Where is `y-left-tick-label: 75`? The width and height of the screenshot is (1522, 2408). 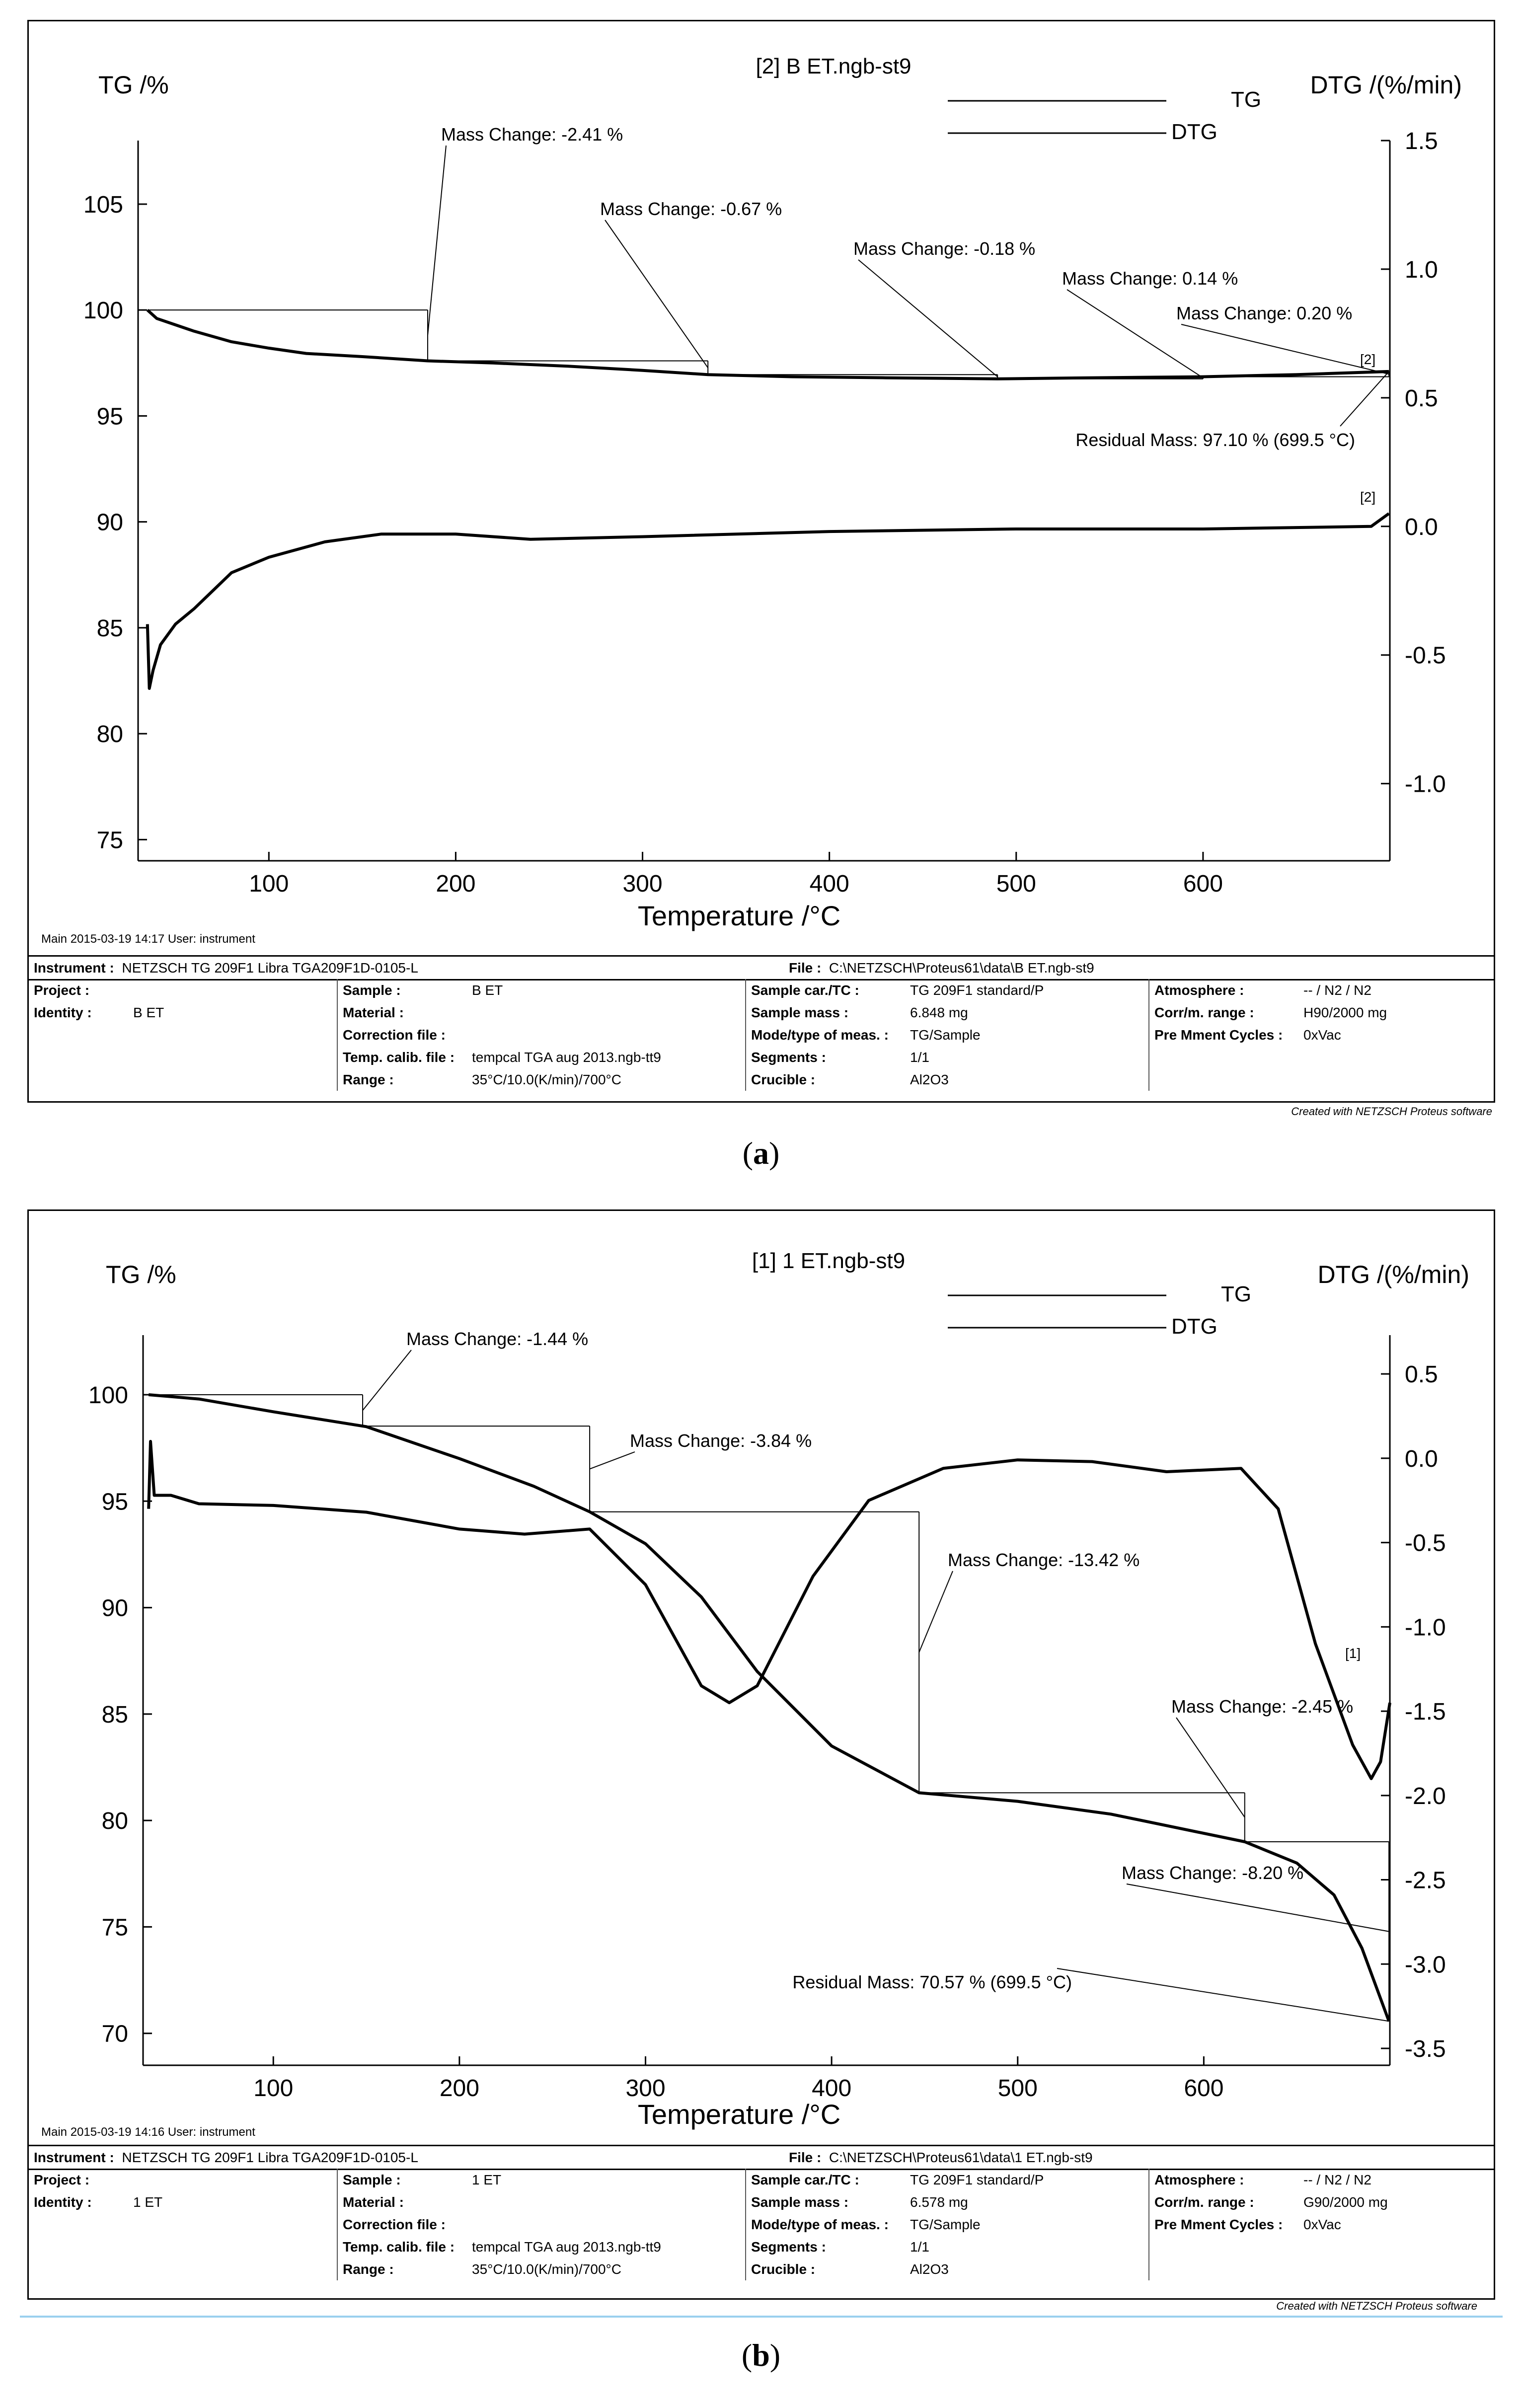
y-left-tick-label: 75 is located at coordinates (110, 840).